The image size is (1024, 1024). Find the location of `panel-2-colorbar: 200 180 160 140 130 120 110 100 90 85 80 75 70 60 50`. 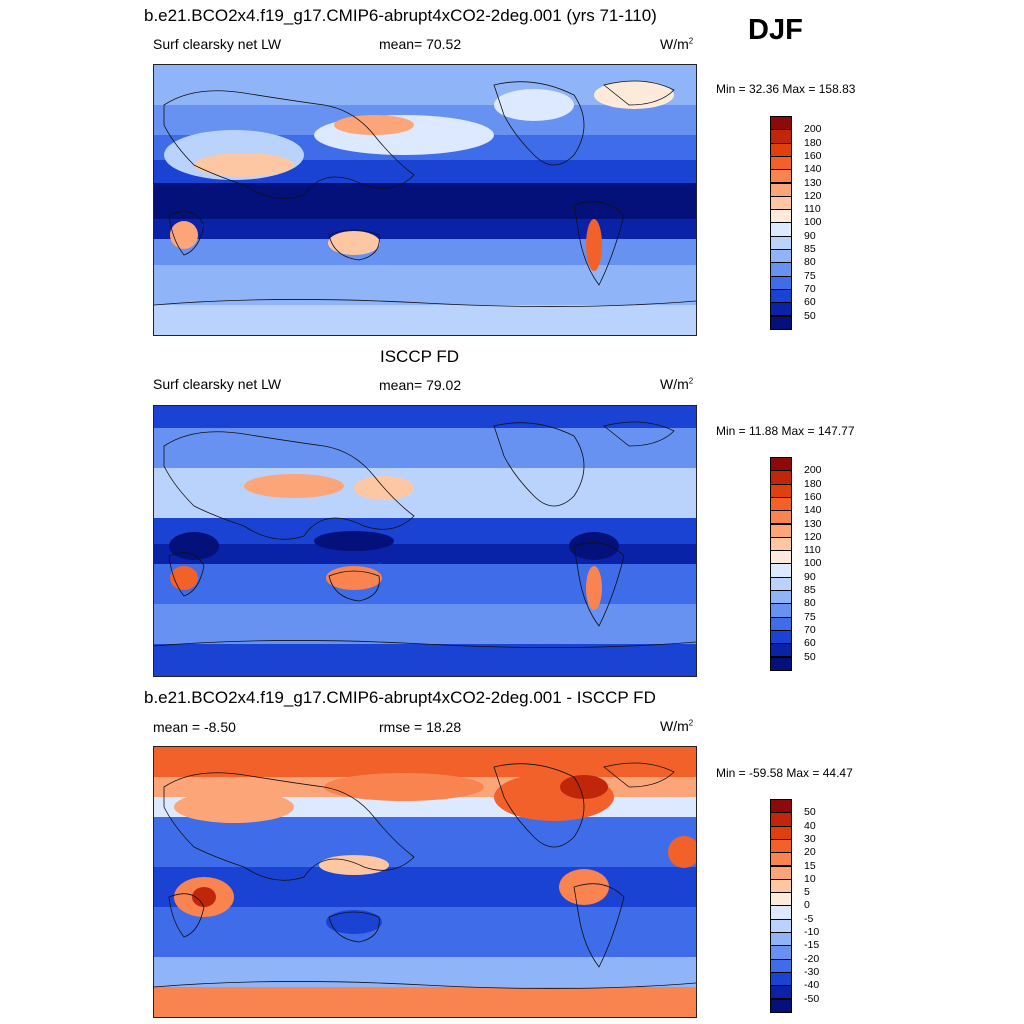

panel-2-colorbar: 200 180 160 140 130 120 110 100 90 85 80 75 70 60 50 is located at coordinates (815, 564).